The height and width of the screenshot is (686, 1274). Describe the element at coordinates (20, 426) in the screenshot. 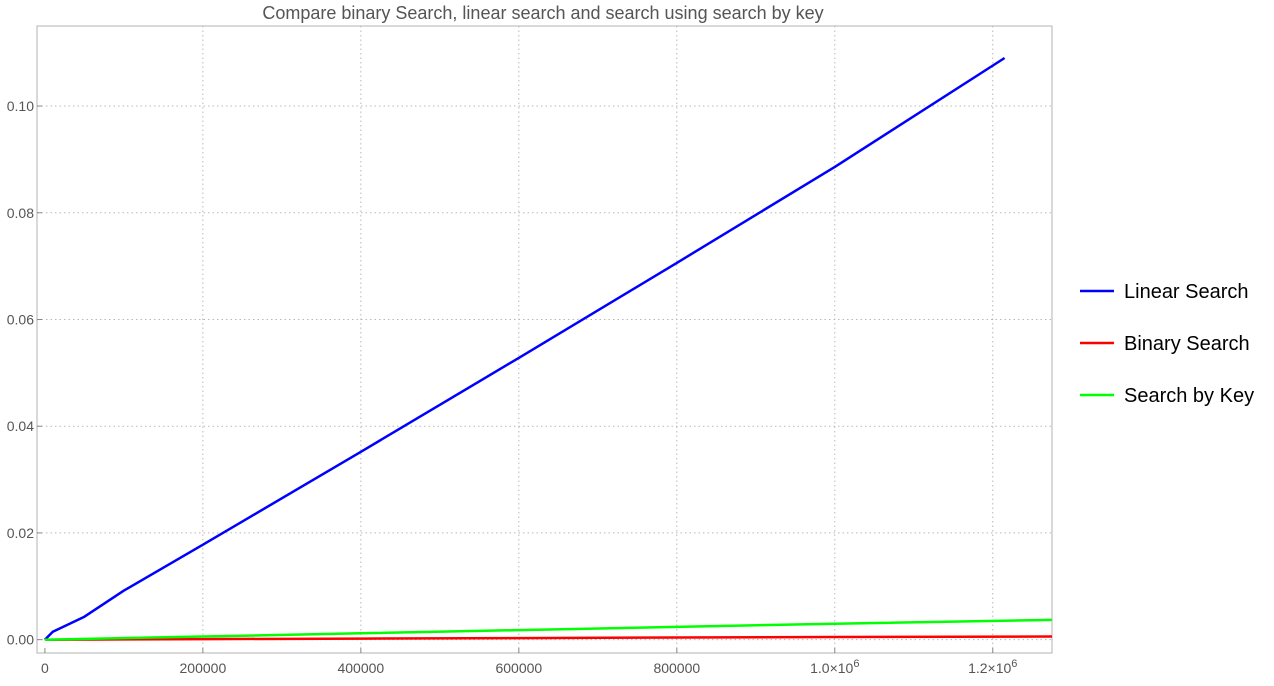

I see `y-tick-label: 0.04` at that location.